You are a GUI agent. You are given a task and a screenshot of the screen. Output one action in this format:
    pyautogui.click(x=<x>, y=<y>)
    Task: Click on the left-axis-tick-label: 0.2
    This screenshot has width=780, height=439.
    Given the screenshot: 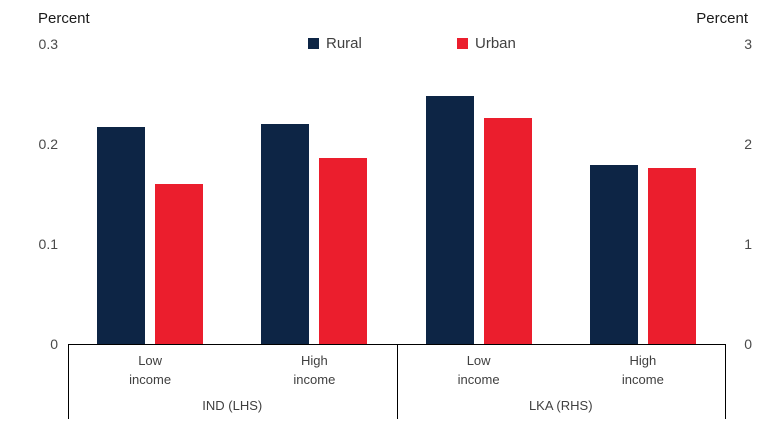 What is the action you would take?
    pyautogui.click(x=48, y=144)
    